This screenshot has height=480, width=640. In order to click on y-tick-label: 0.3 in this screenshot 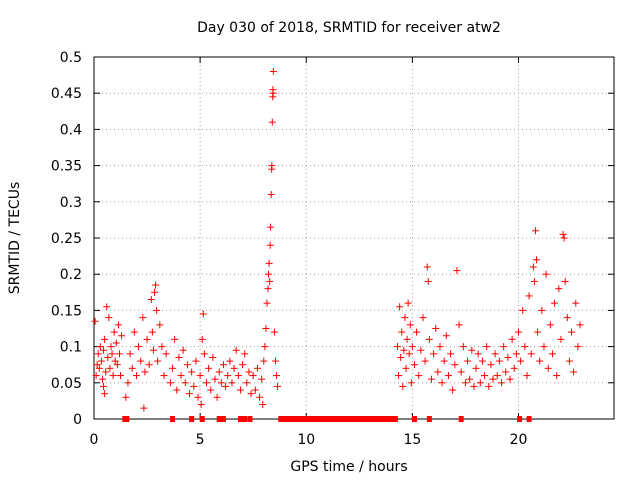, I will do `click(71, 203)`.